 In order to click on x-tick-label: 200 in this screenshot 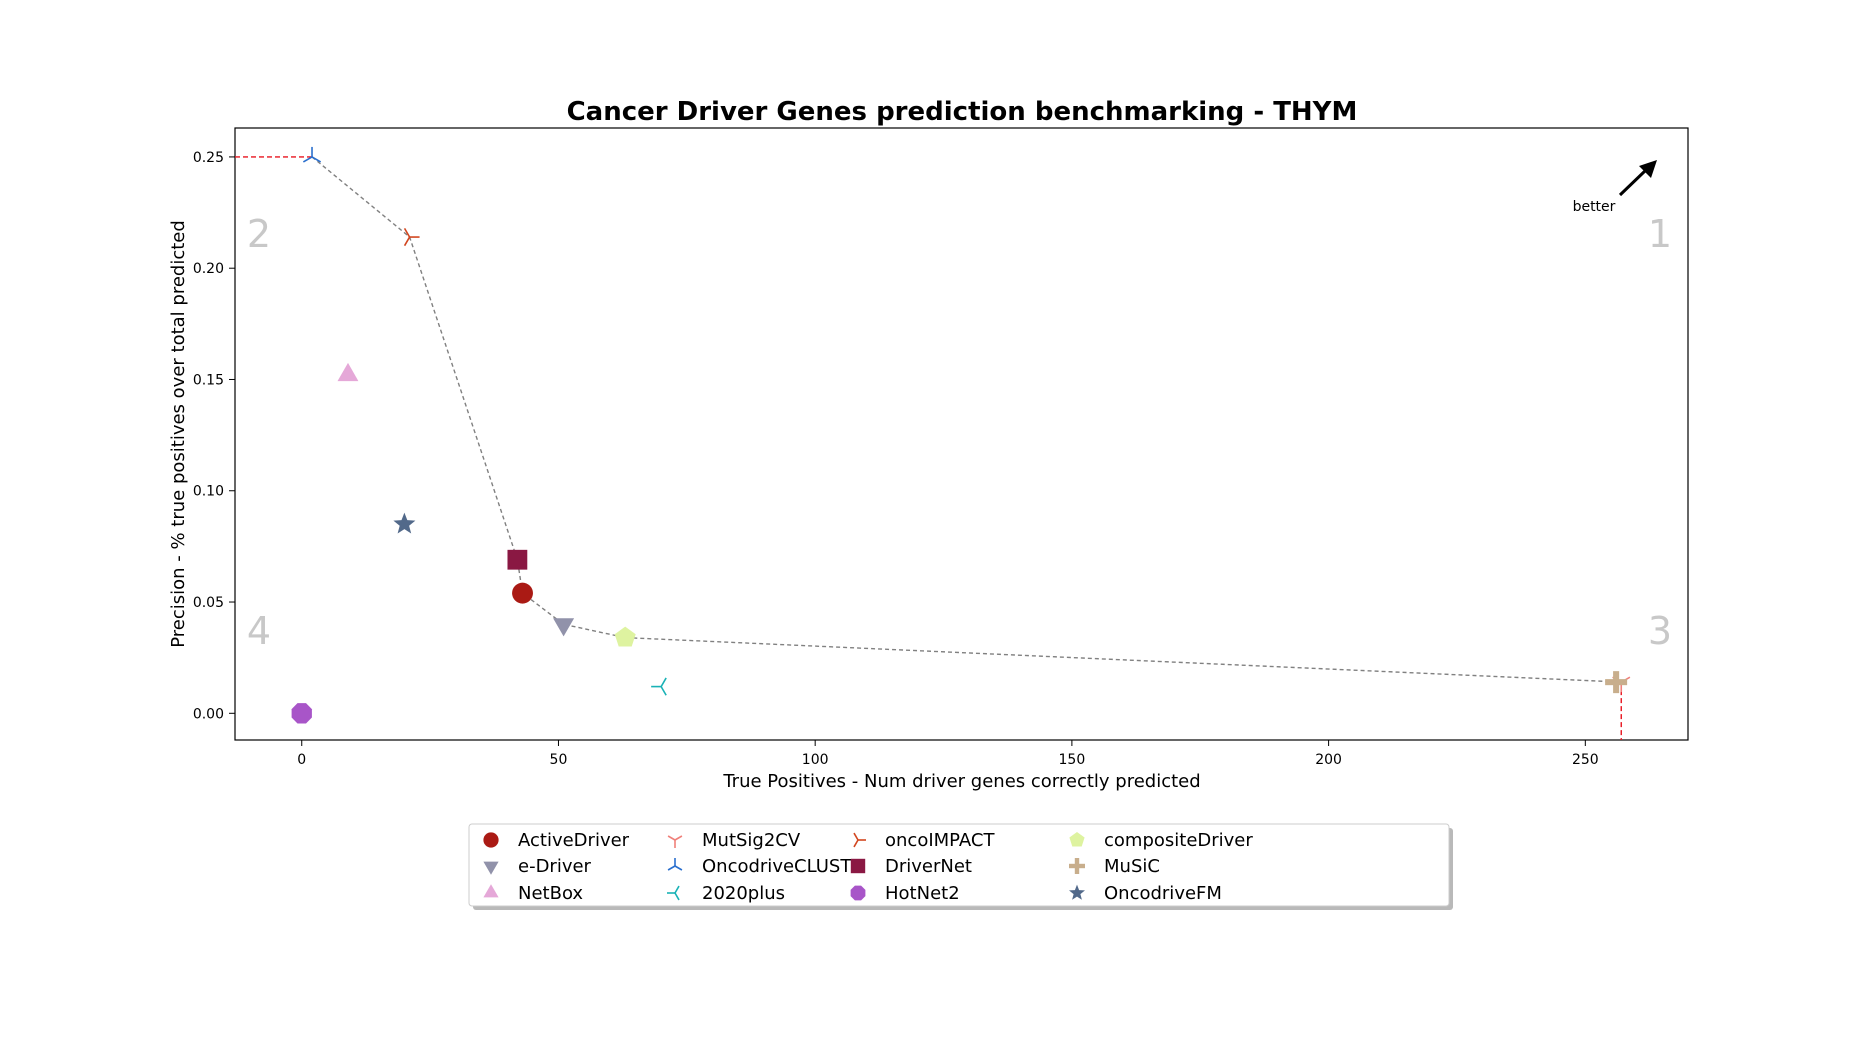, I will do `click(1328, 760)`.